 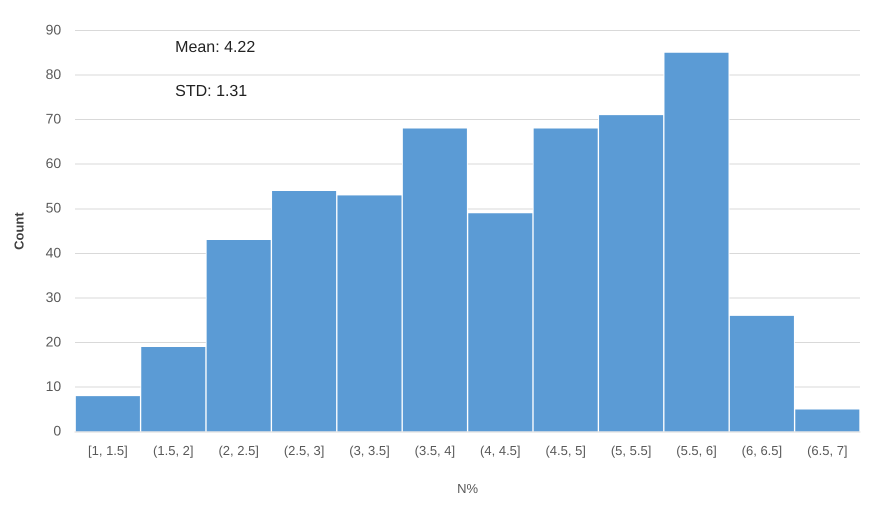 I want to click on y-tick-label: 60, so click(x=54, y=163).